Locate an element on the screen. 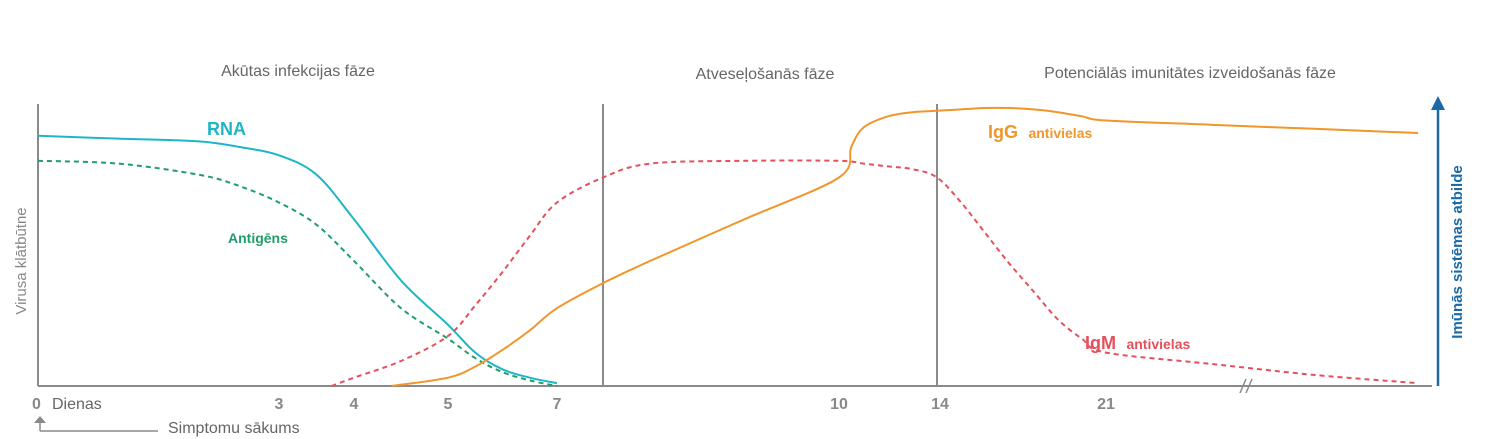 The width and height of the screenshot is (1495, 439). series-label-igm: IgM antivielas is located at coordinates (1137, 343).